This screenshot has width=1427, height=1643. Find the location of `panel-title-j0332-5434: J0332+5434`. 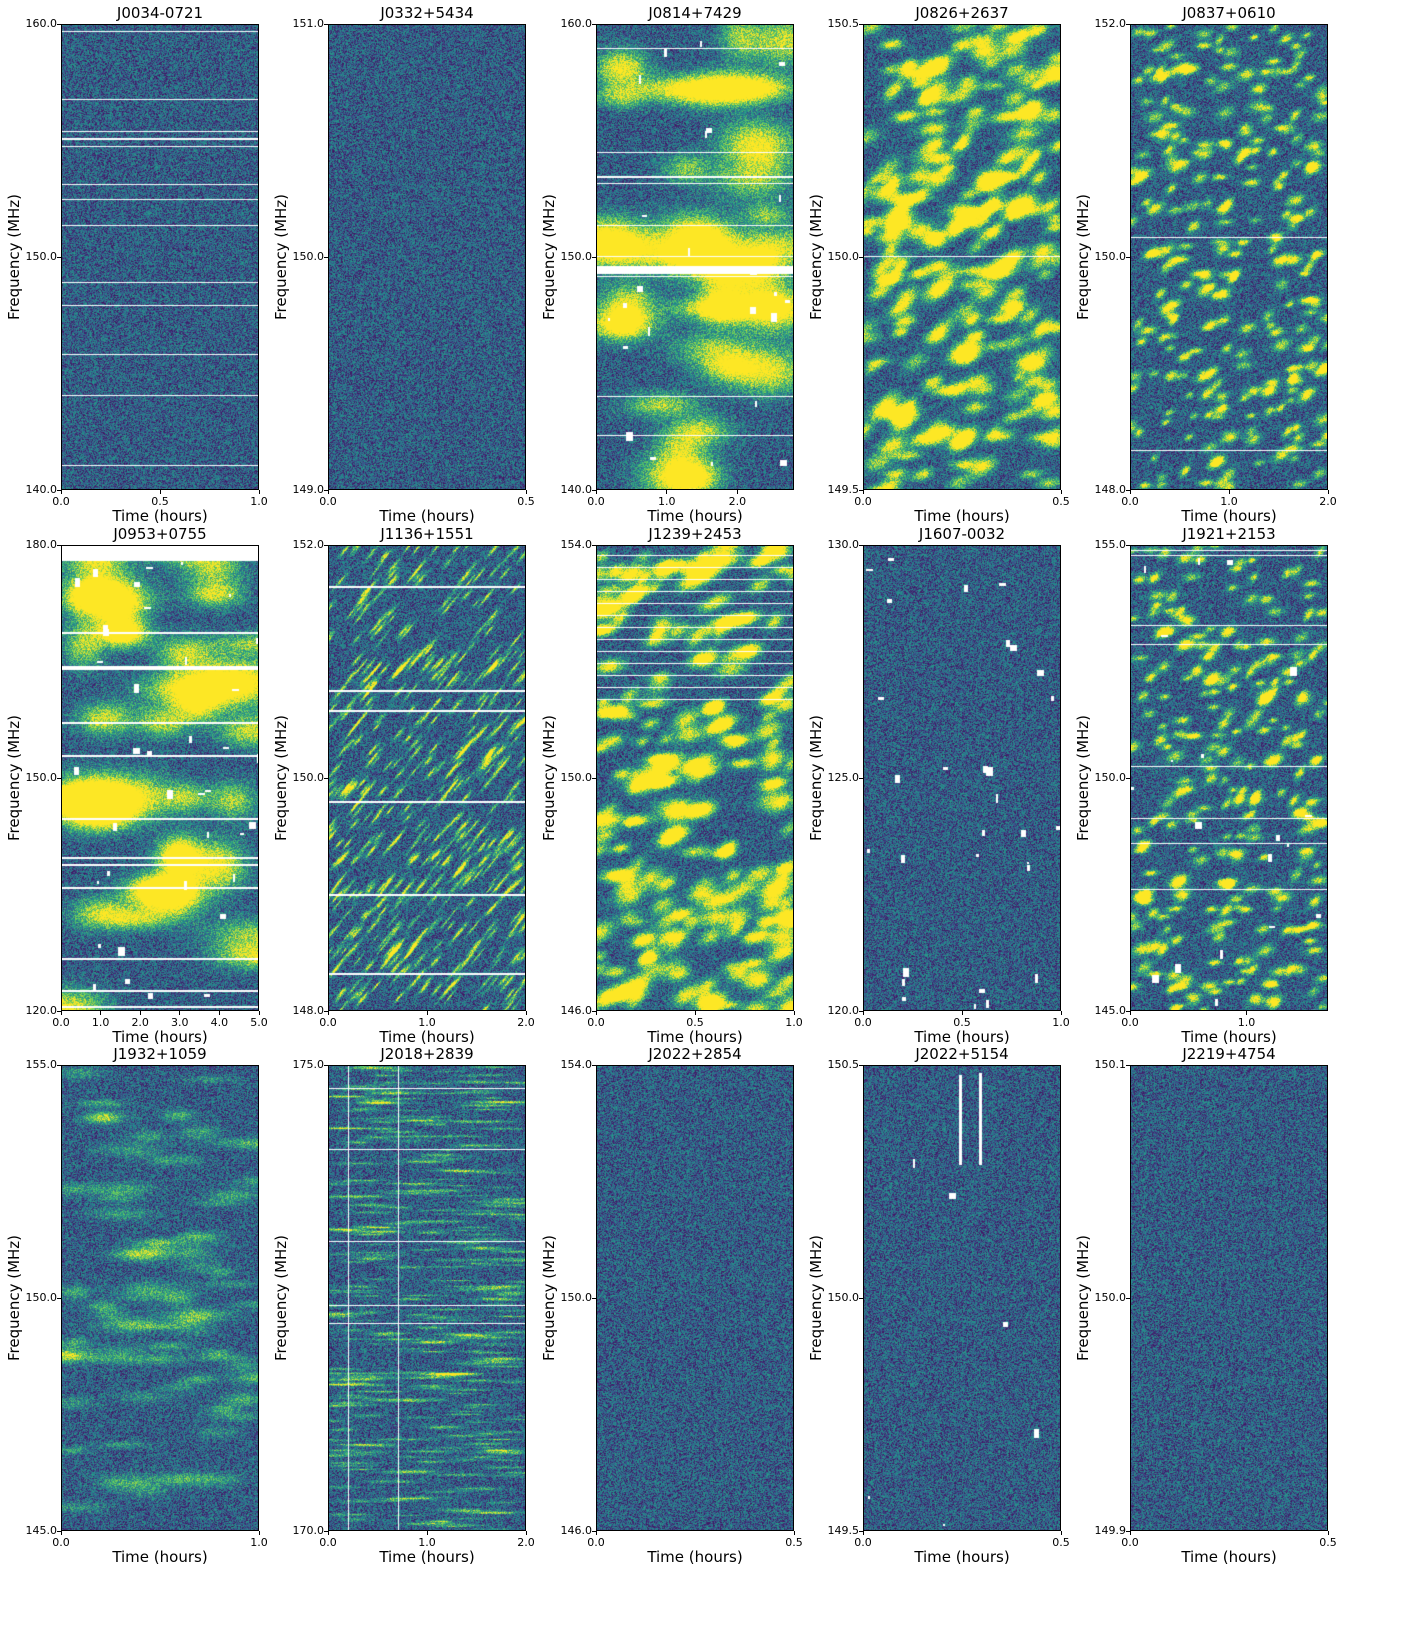

panel-title-j0332-5434: J0332+5434 is located at coordinates (427, 13).